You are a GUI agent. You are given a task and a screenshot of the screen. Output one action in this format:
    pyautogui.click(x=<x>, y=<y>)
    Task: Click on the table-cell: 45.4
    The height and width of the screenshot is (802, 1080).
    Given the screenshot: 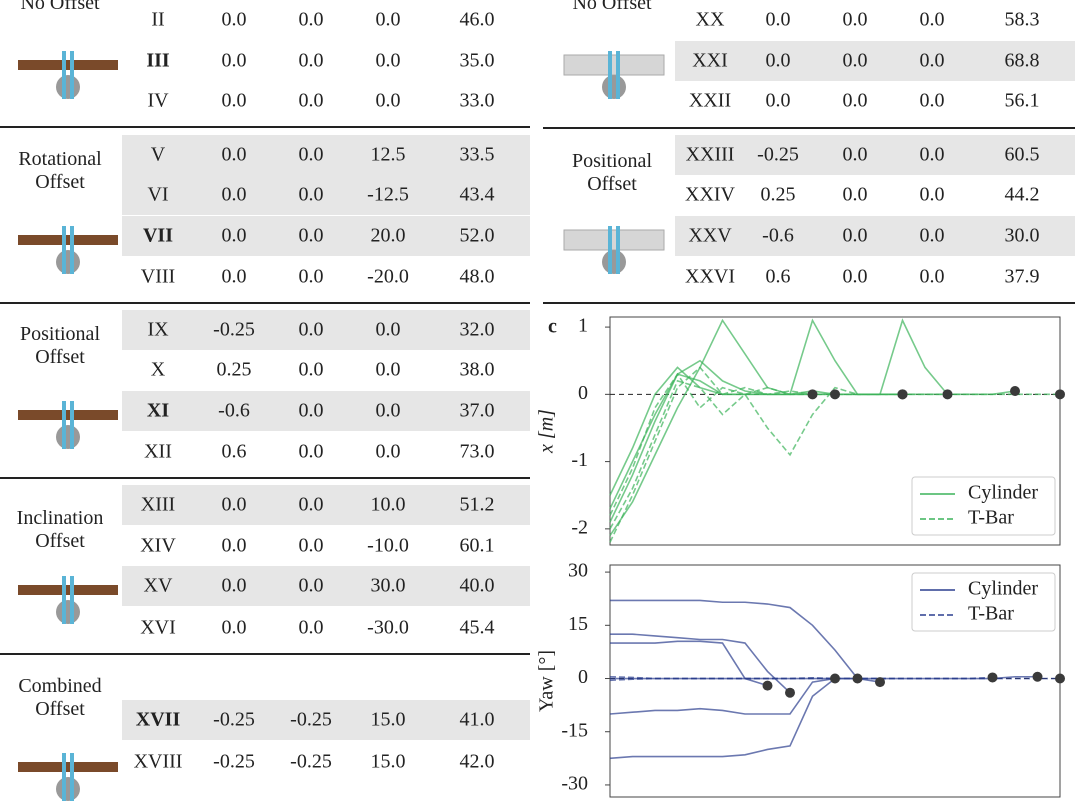 What is the action you would take?
    pyautogui.click(x=477, y=627)
    